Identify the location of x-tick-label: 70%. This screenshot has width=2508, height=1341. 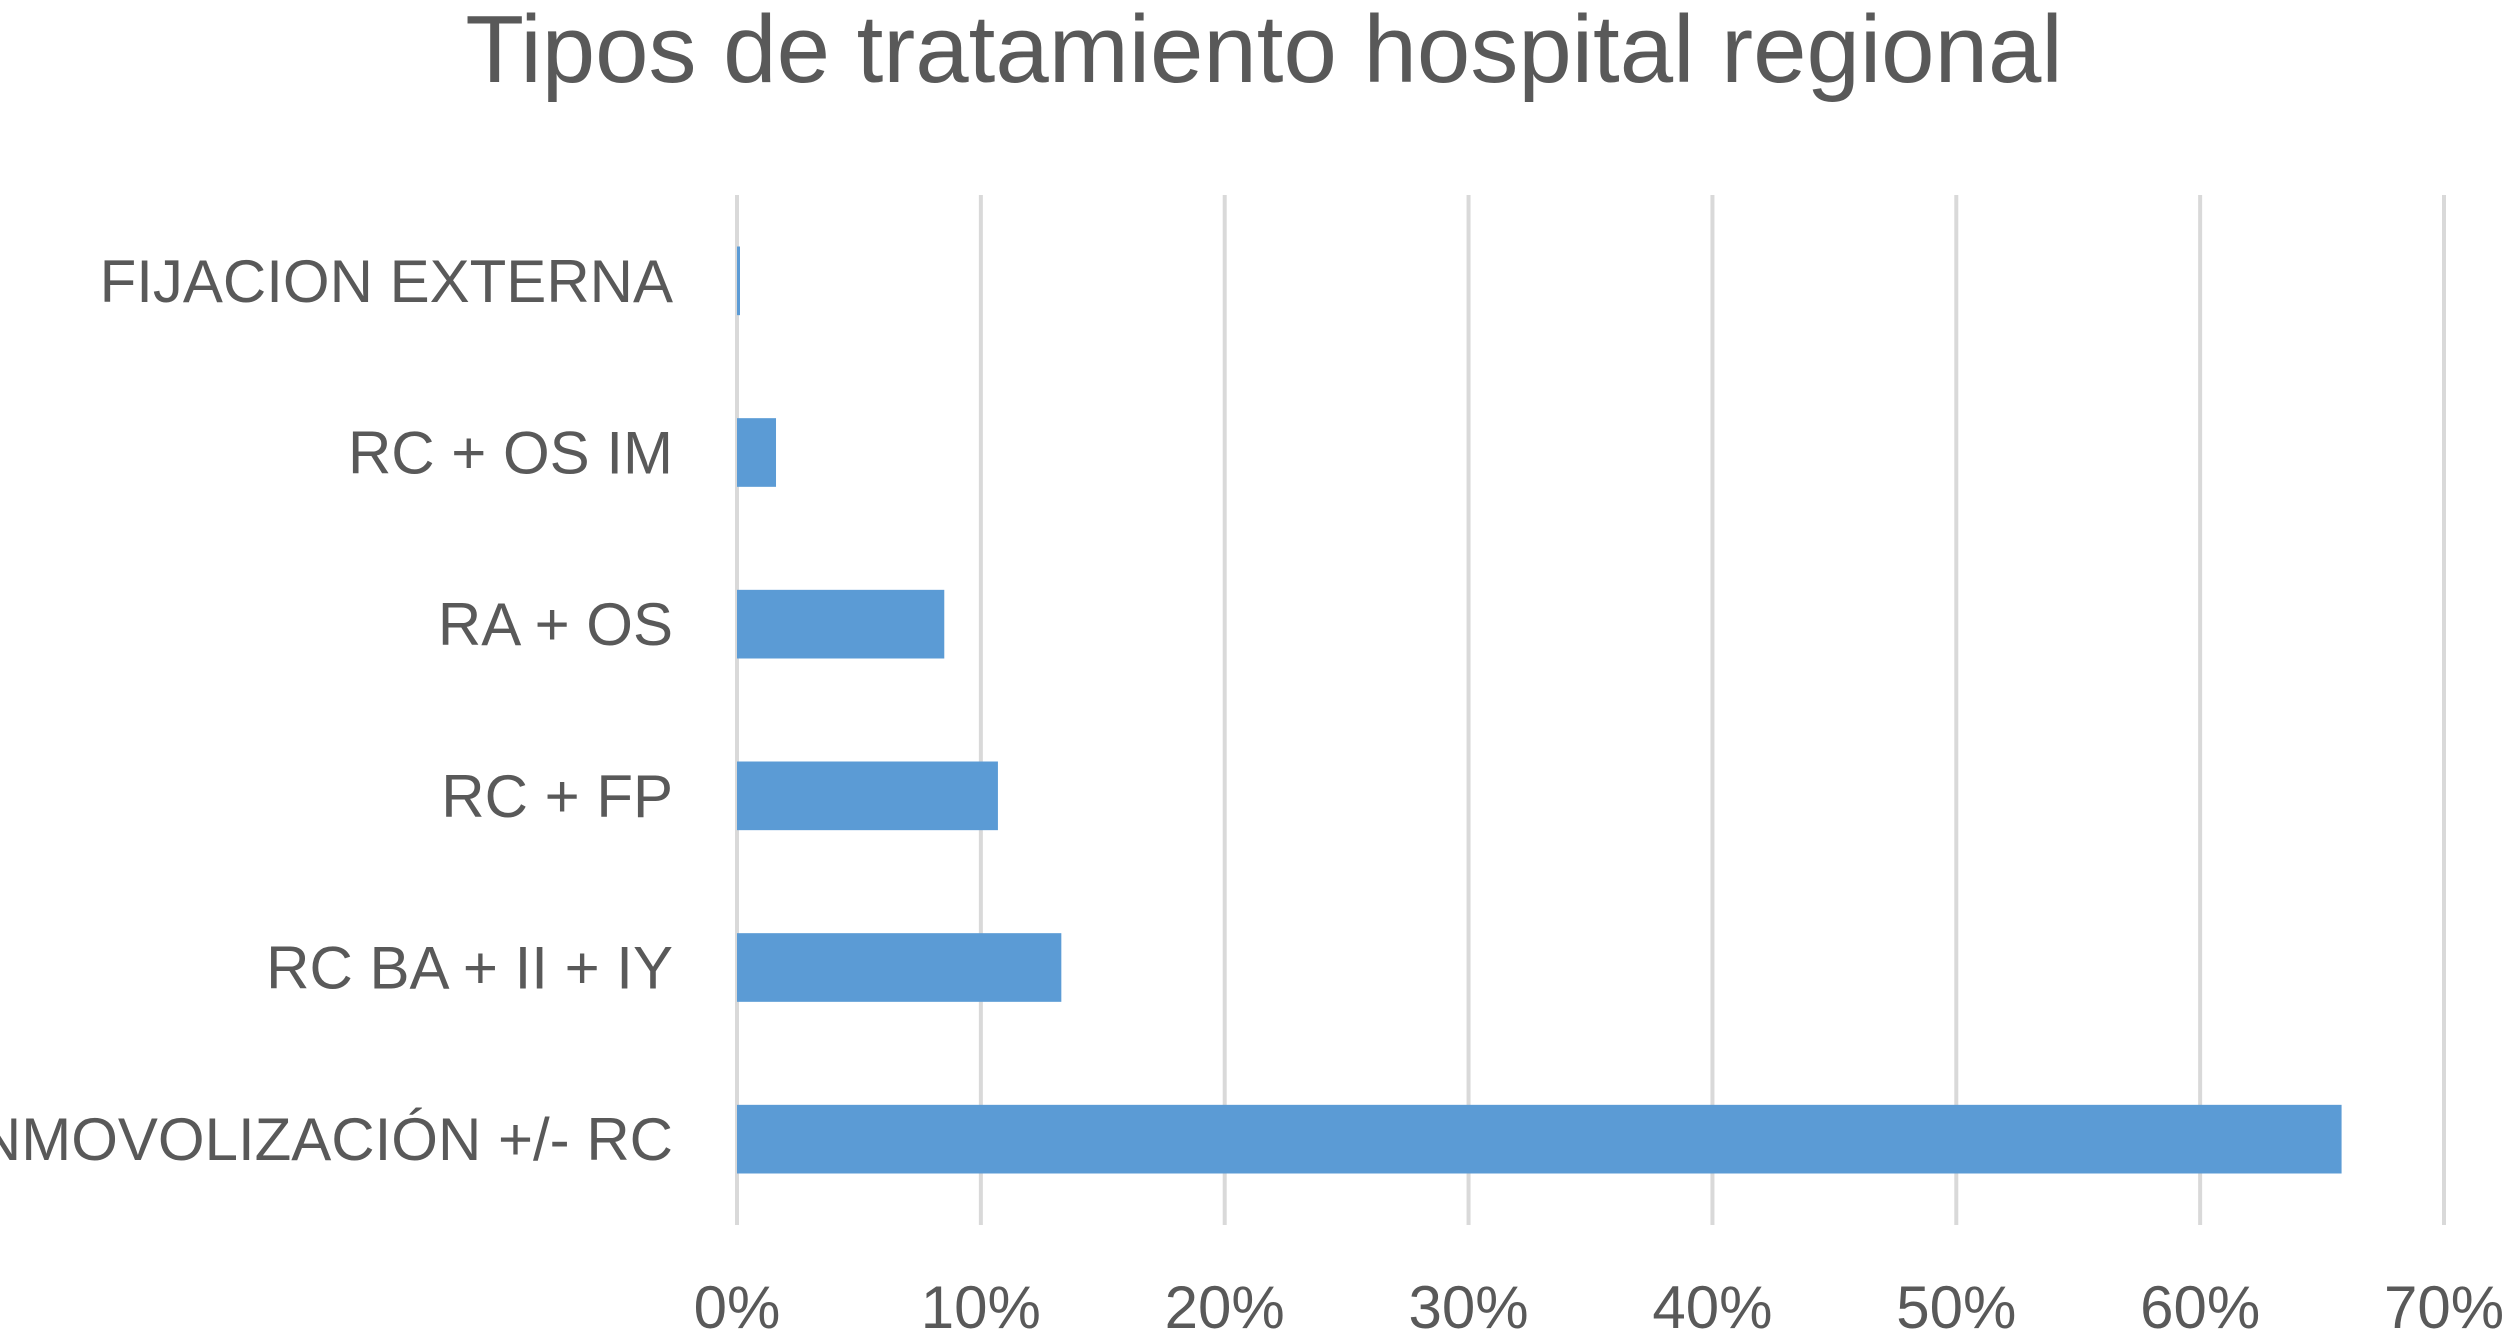
(2444, 1307).